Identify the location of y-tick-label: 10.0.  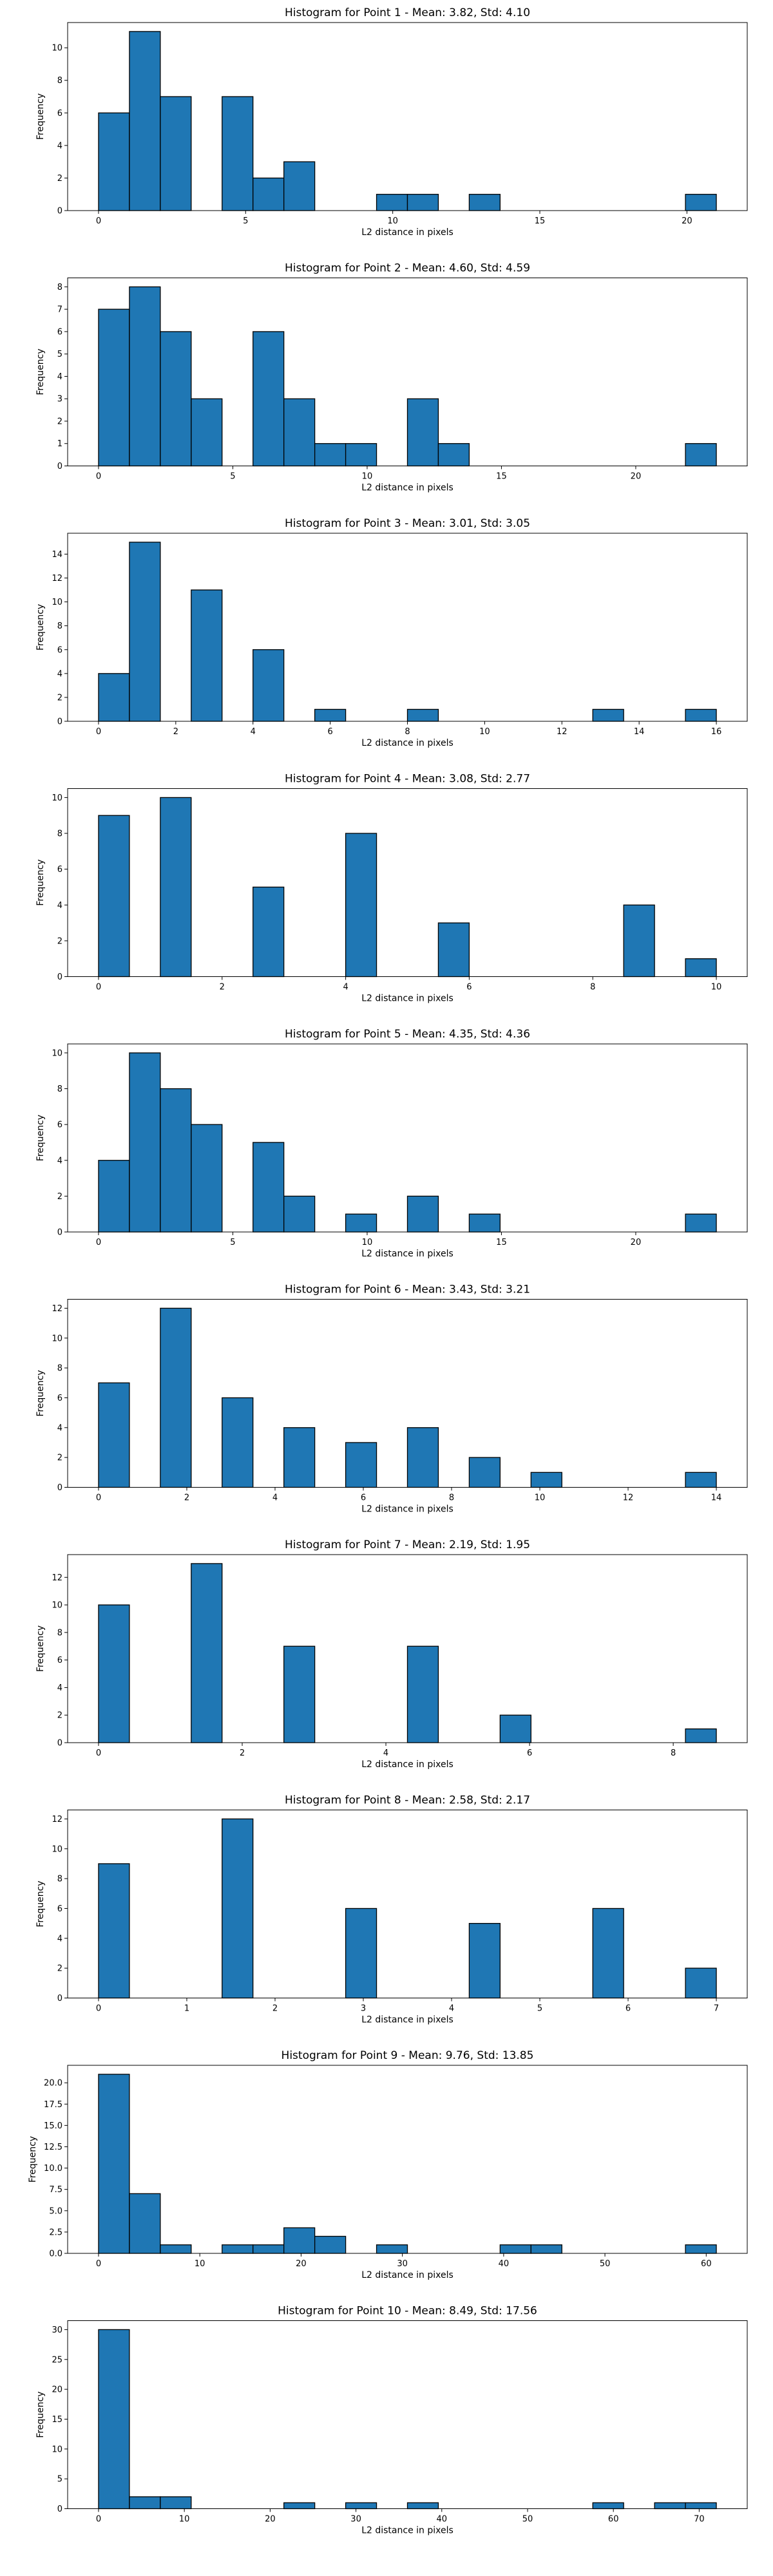
(53, 2169).